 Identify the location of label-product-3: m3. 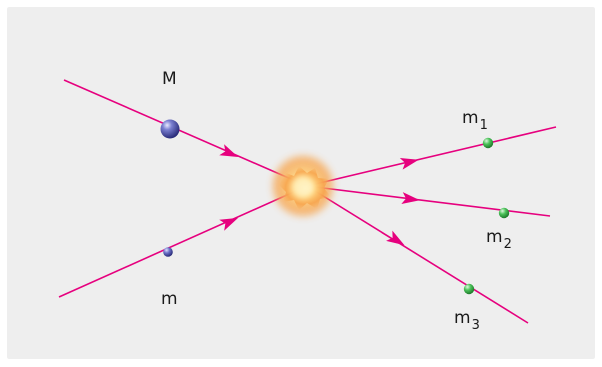
(467, 320).